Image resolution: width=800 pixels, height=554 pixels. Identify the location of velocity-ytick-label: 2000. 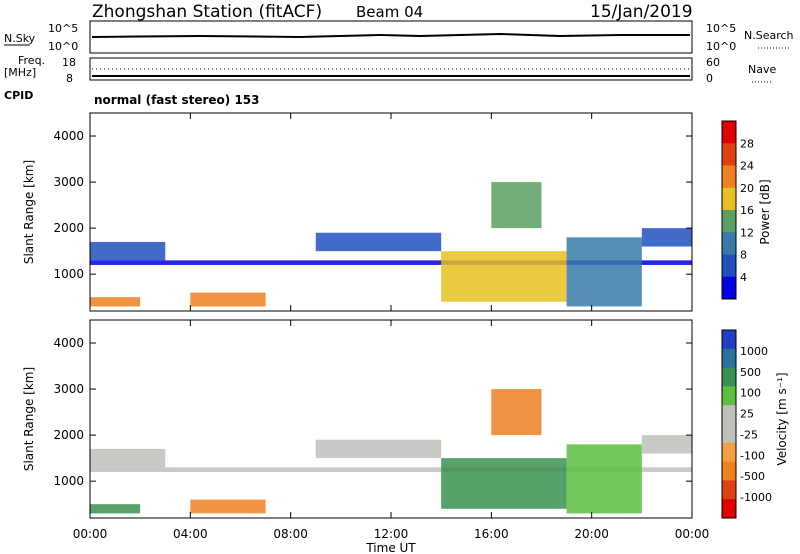
(68, 435).